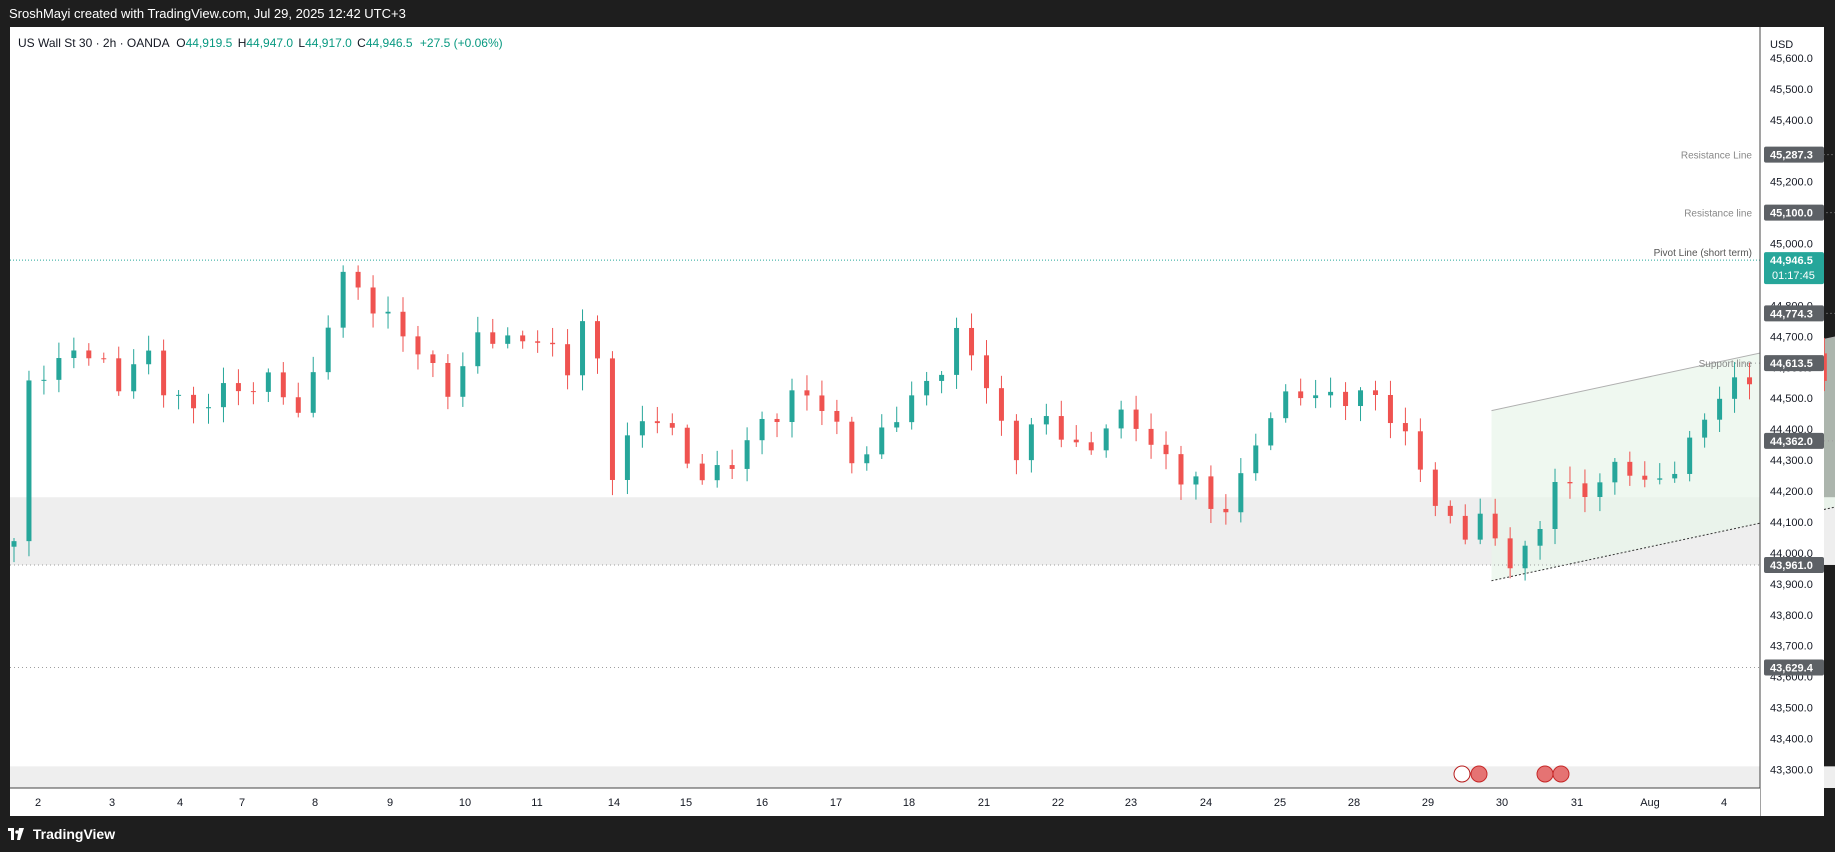  What do you see at coordinates (328, 43) in the screenshot?
I see `legend-low-value: 44,917.0` at bounding box center [328, 43].